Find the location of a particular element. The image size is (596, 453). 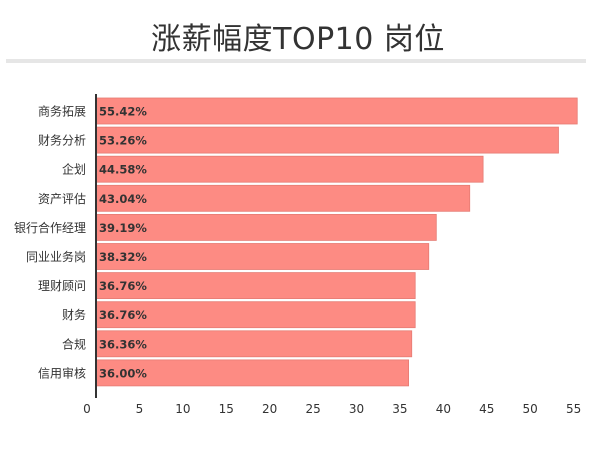

data-label: 43.04% is located at coordinates (123, 199).